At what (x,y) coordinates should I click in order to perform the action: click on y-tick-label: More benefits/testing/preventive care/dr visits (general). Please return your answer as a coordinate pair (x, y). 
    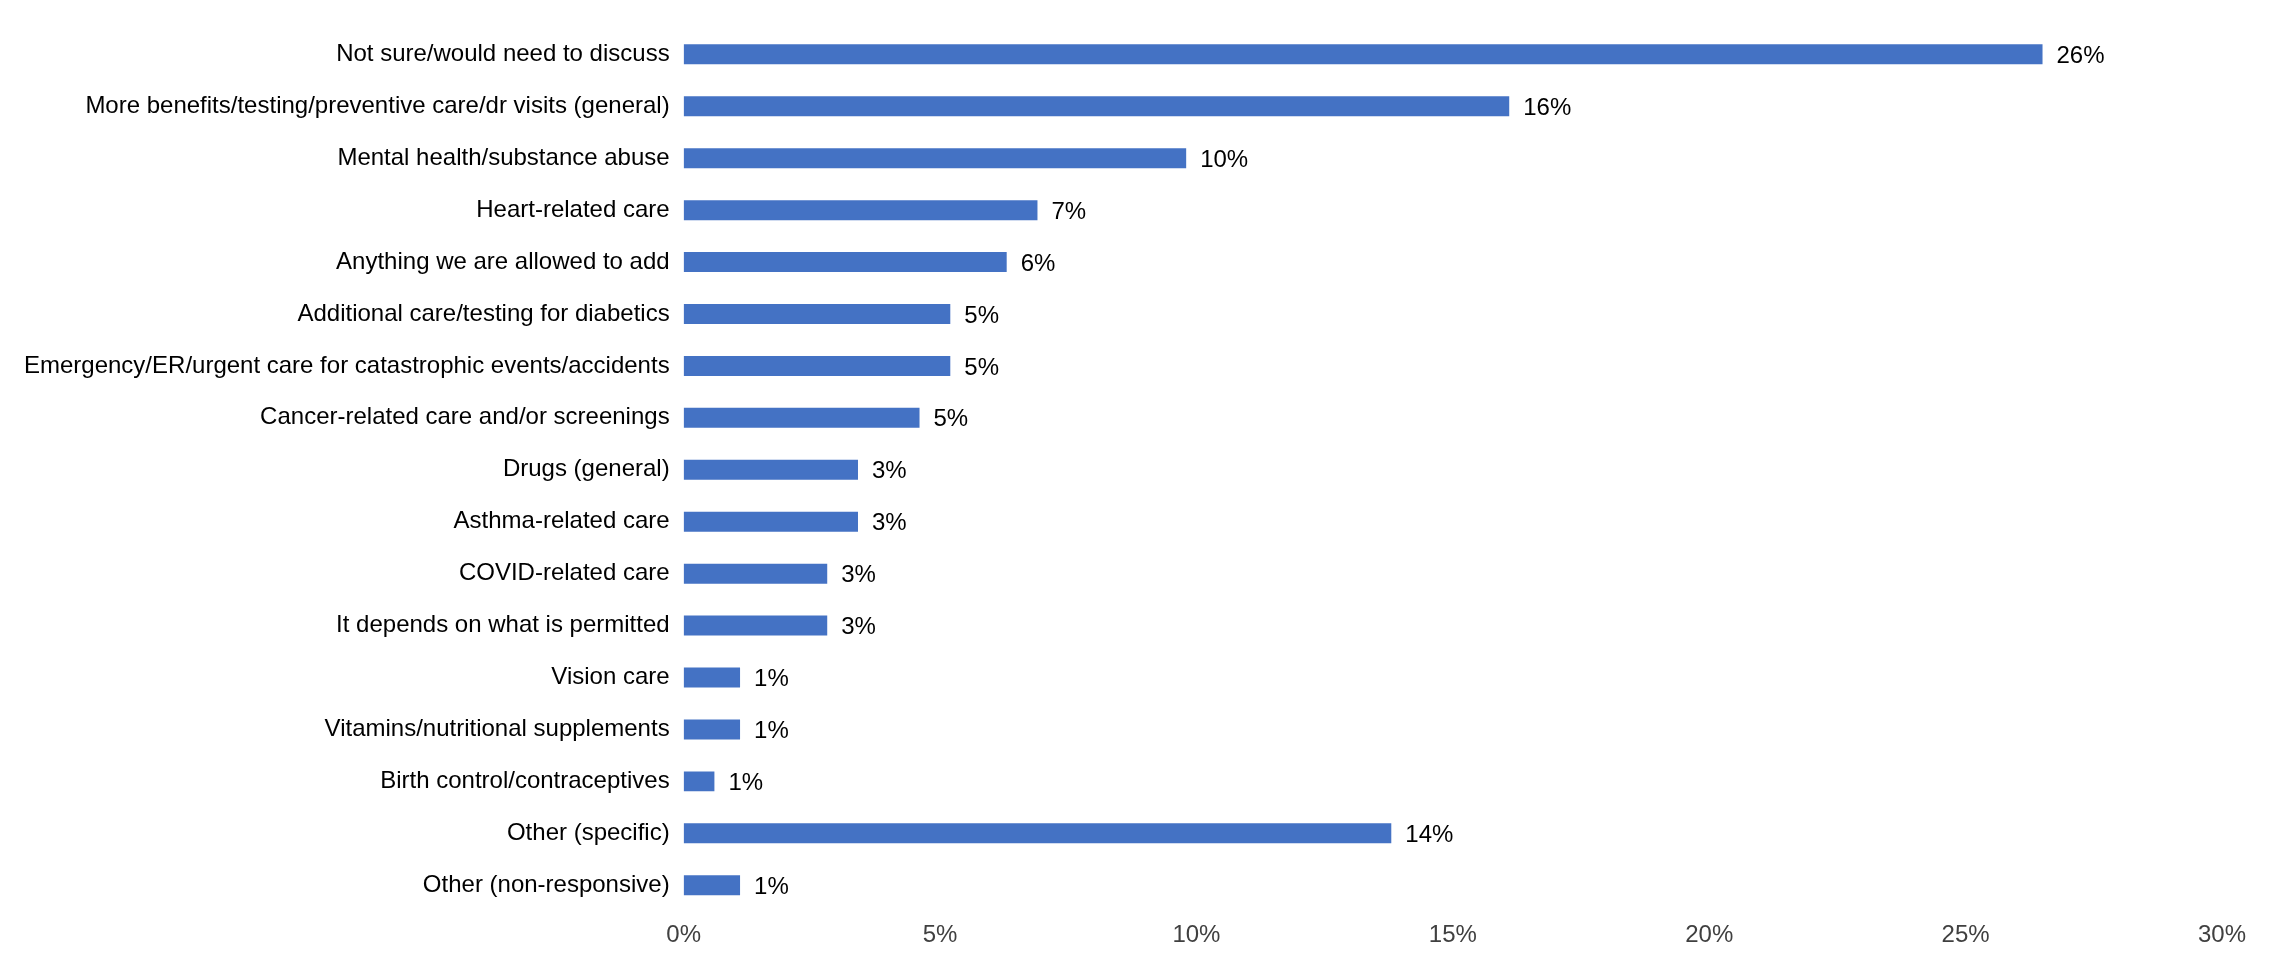
    Looking at the image, I should click on (377, 104).